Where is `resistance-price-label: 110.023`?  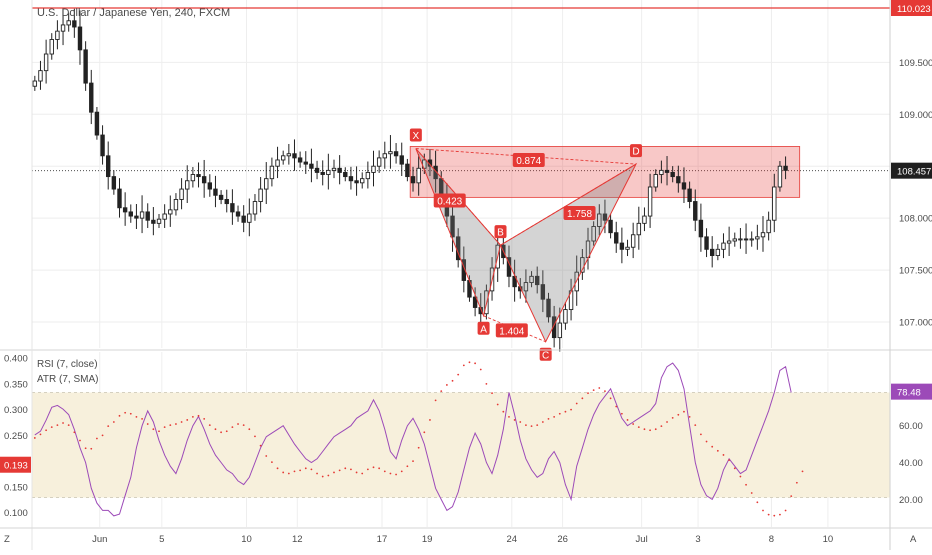
resistance-price-label: 110.023 is located at coordinates (914, 9).